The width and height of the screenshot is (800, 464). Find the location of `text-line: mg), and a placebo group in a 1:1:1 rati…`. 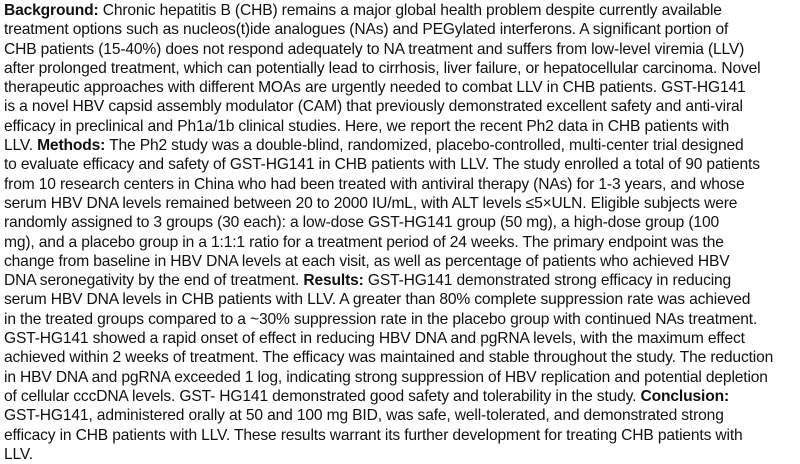

text-line: mg), and a placebo group in a 1:1:1 rati… is located at coordinates (388, 242).